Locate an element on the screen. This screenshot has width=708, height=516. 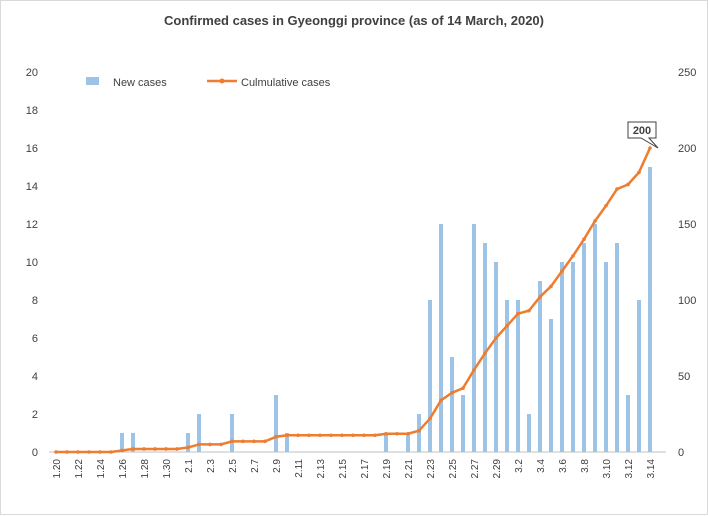
x-tick-label: 2.25 is located at coordinates (453, 469).